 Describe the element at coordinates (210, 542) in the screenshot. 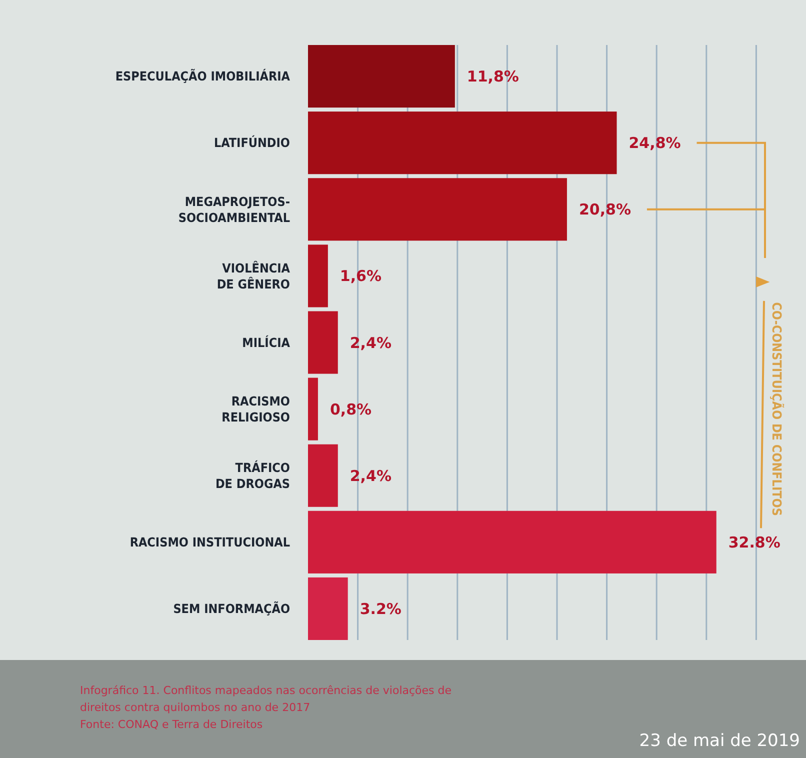

I see `y-tick-label: RACISMO INSTITUCIONAL` at that location.